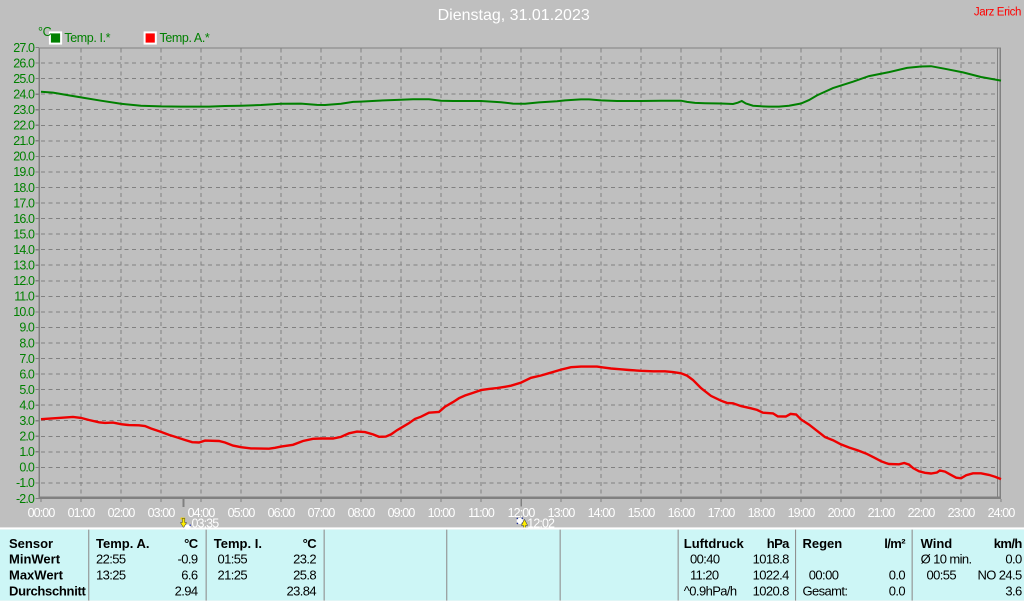 The width and height of the screenshot is (1024, 602). I want to click on svg-text: 15.0, so click(24, 234).